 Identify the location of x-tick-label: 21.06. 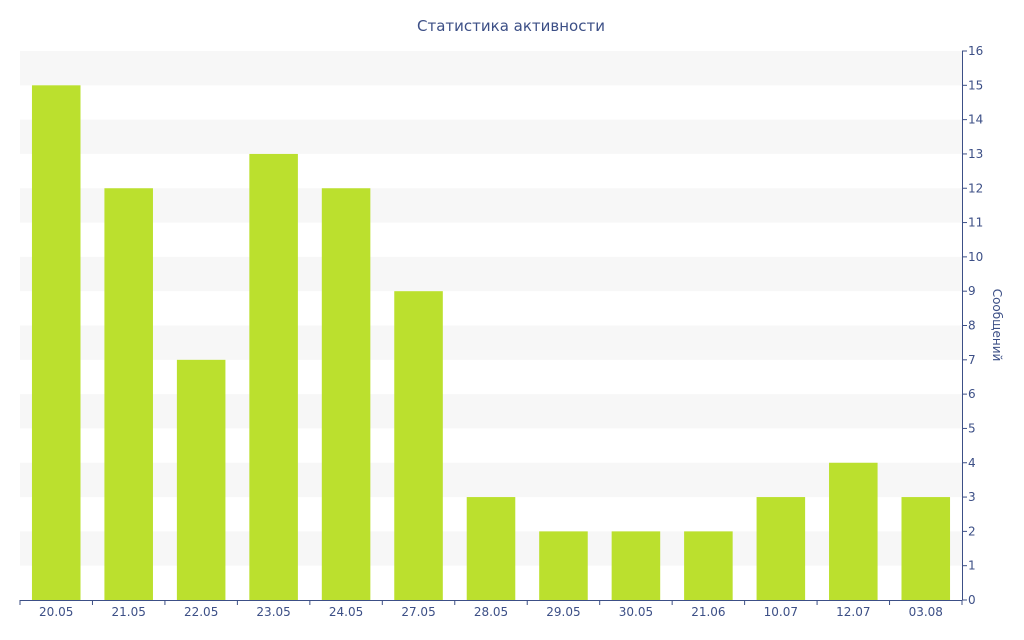
(708, 612).